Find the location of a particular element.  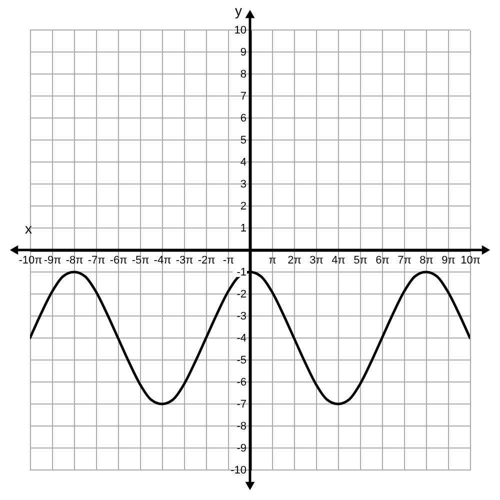

x-tick-label: 4π is located at coordinates (339, 260).